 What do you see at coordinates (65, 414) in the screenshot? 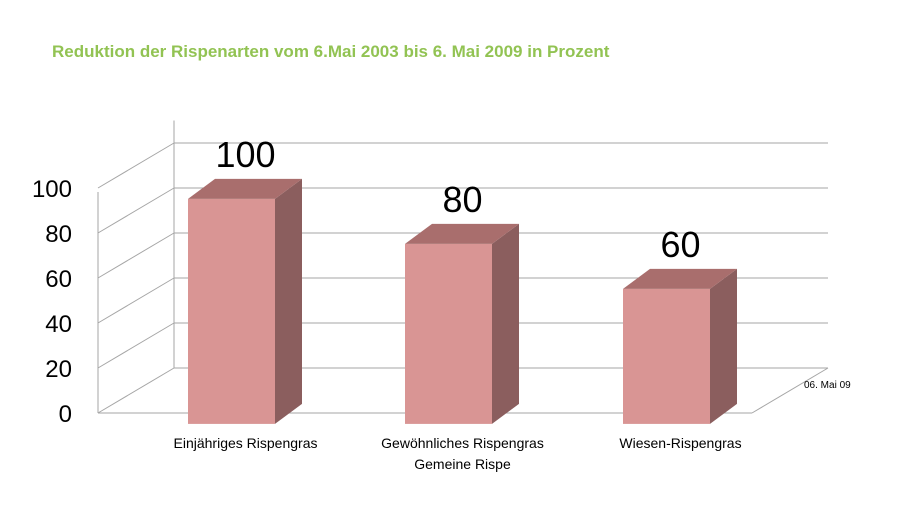
I see `y-tick-label: 0` at bounding box center [65, 414].